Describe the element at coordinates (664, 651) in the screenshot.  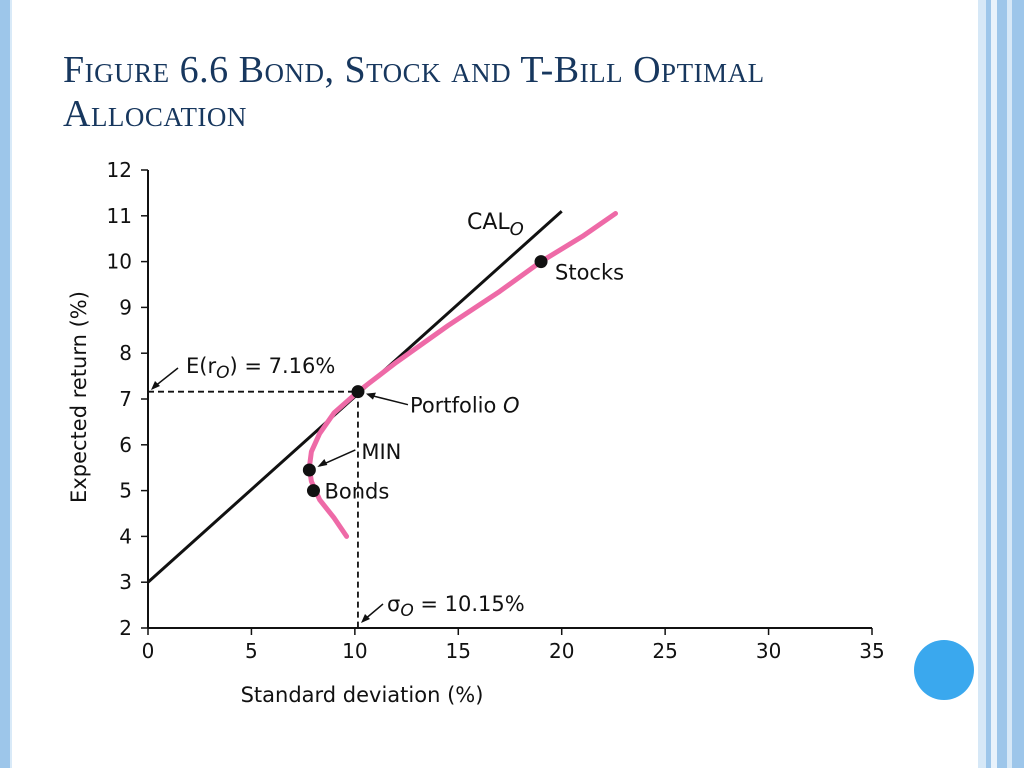
I see `x-tick-label: 25` at that location.